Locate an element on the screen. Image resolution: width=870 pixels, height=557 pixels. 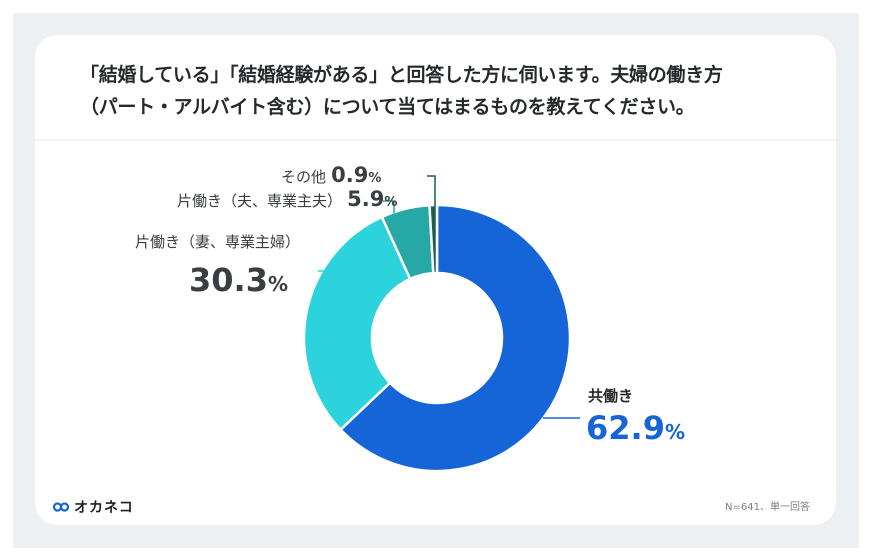
label-wife-home-category: 片働き（妻、専業主婦） is located at coordinates (218, 242).